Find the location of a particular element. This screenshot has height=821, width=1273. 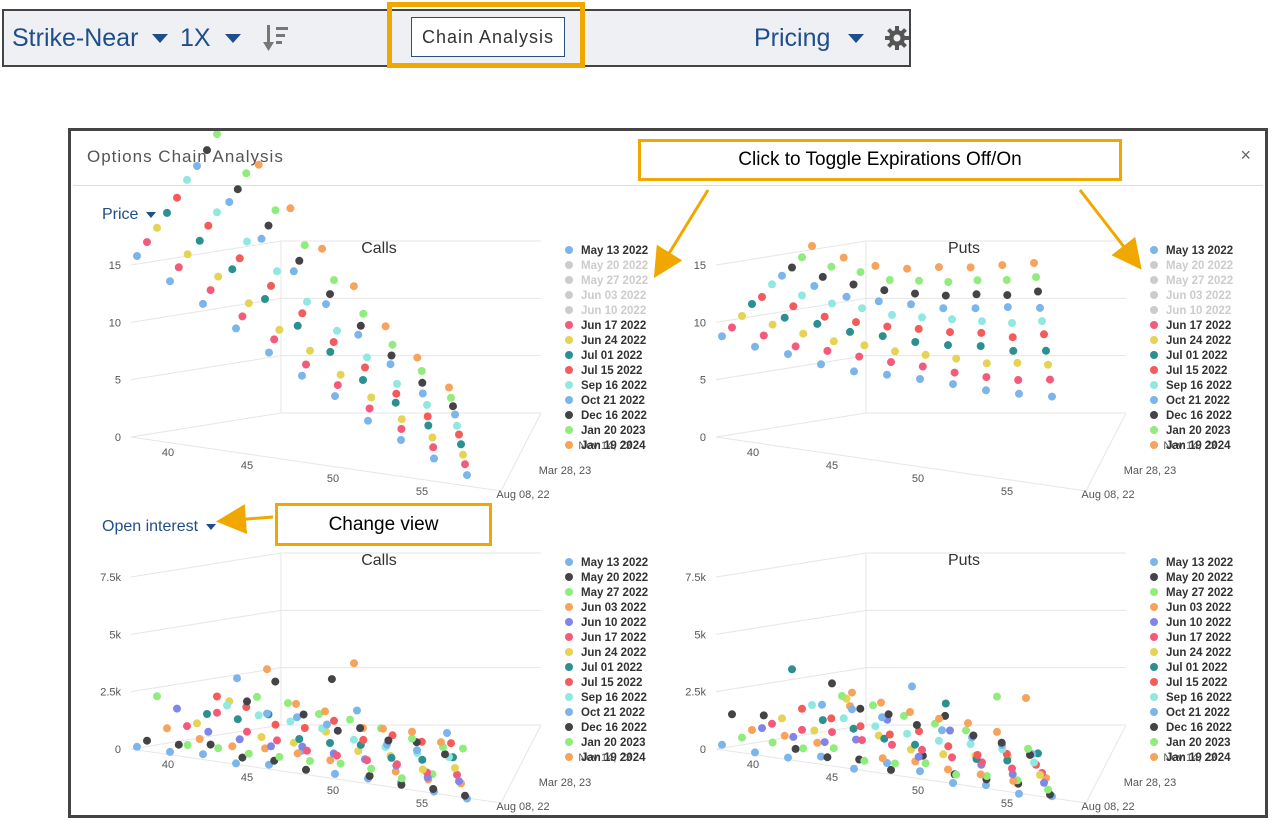

y-tick-label: 5 is located at coordinates (703, 381).